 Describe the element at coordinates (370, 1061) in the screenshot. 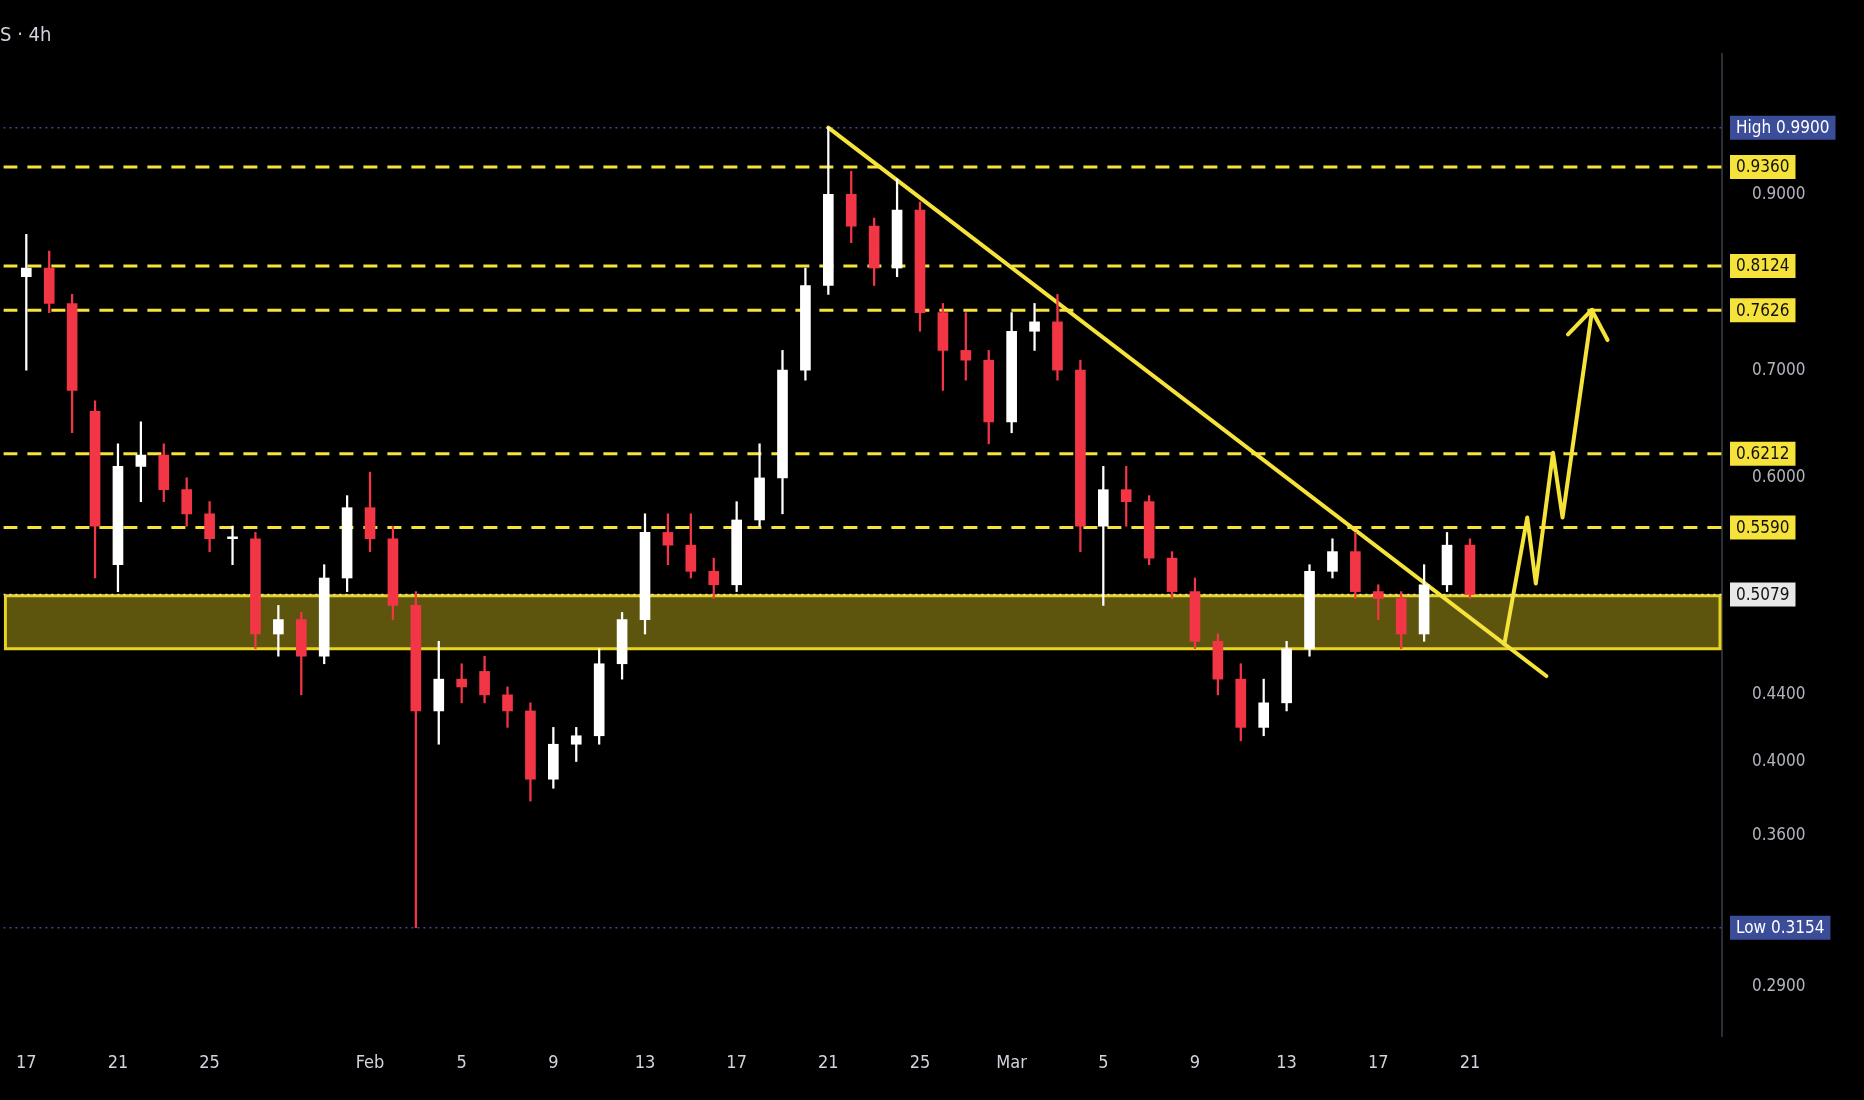

I see `x-tick-label: Feb` at that location.